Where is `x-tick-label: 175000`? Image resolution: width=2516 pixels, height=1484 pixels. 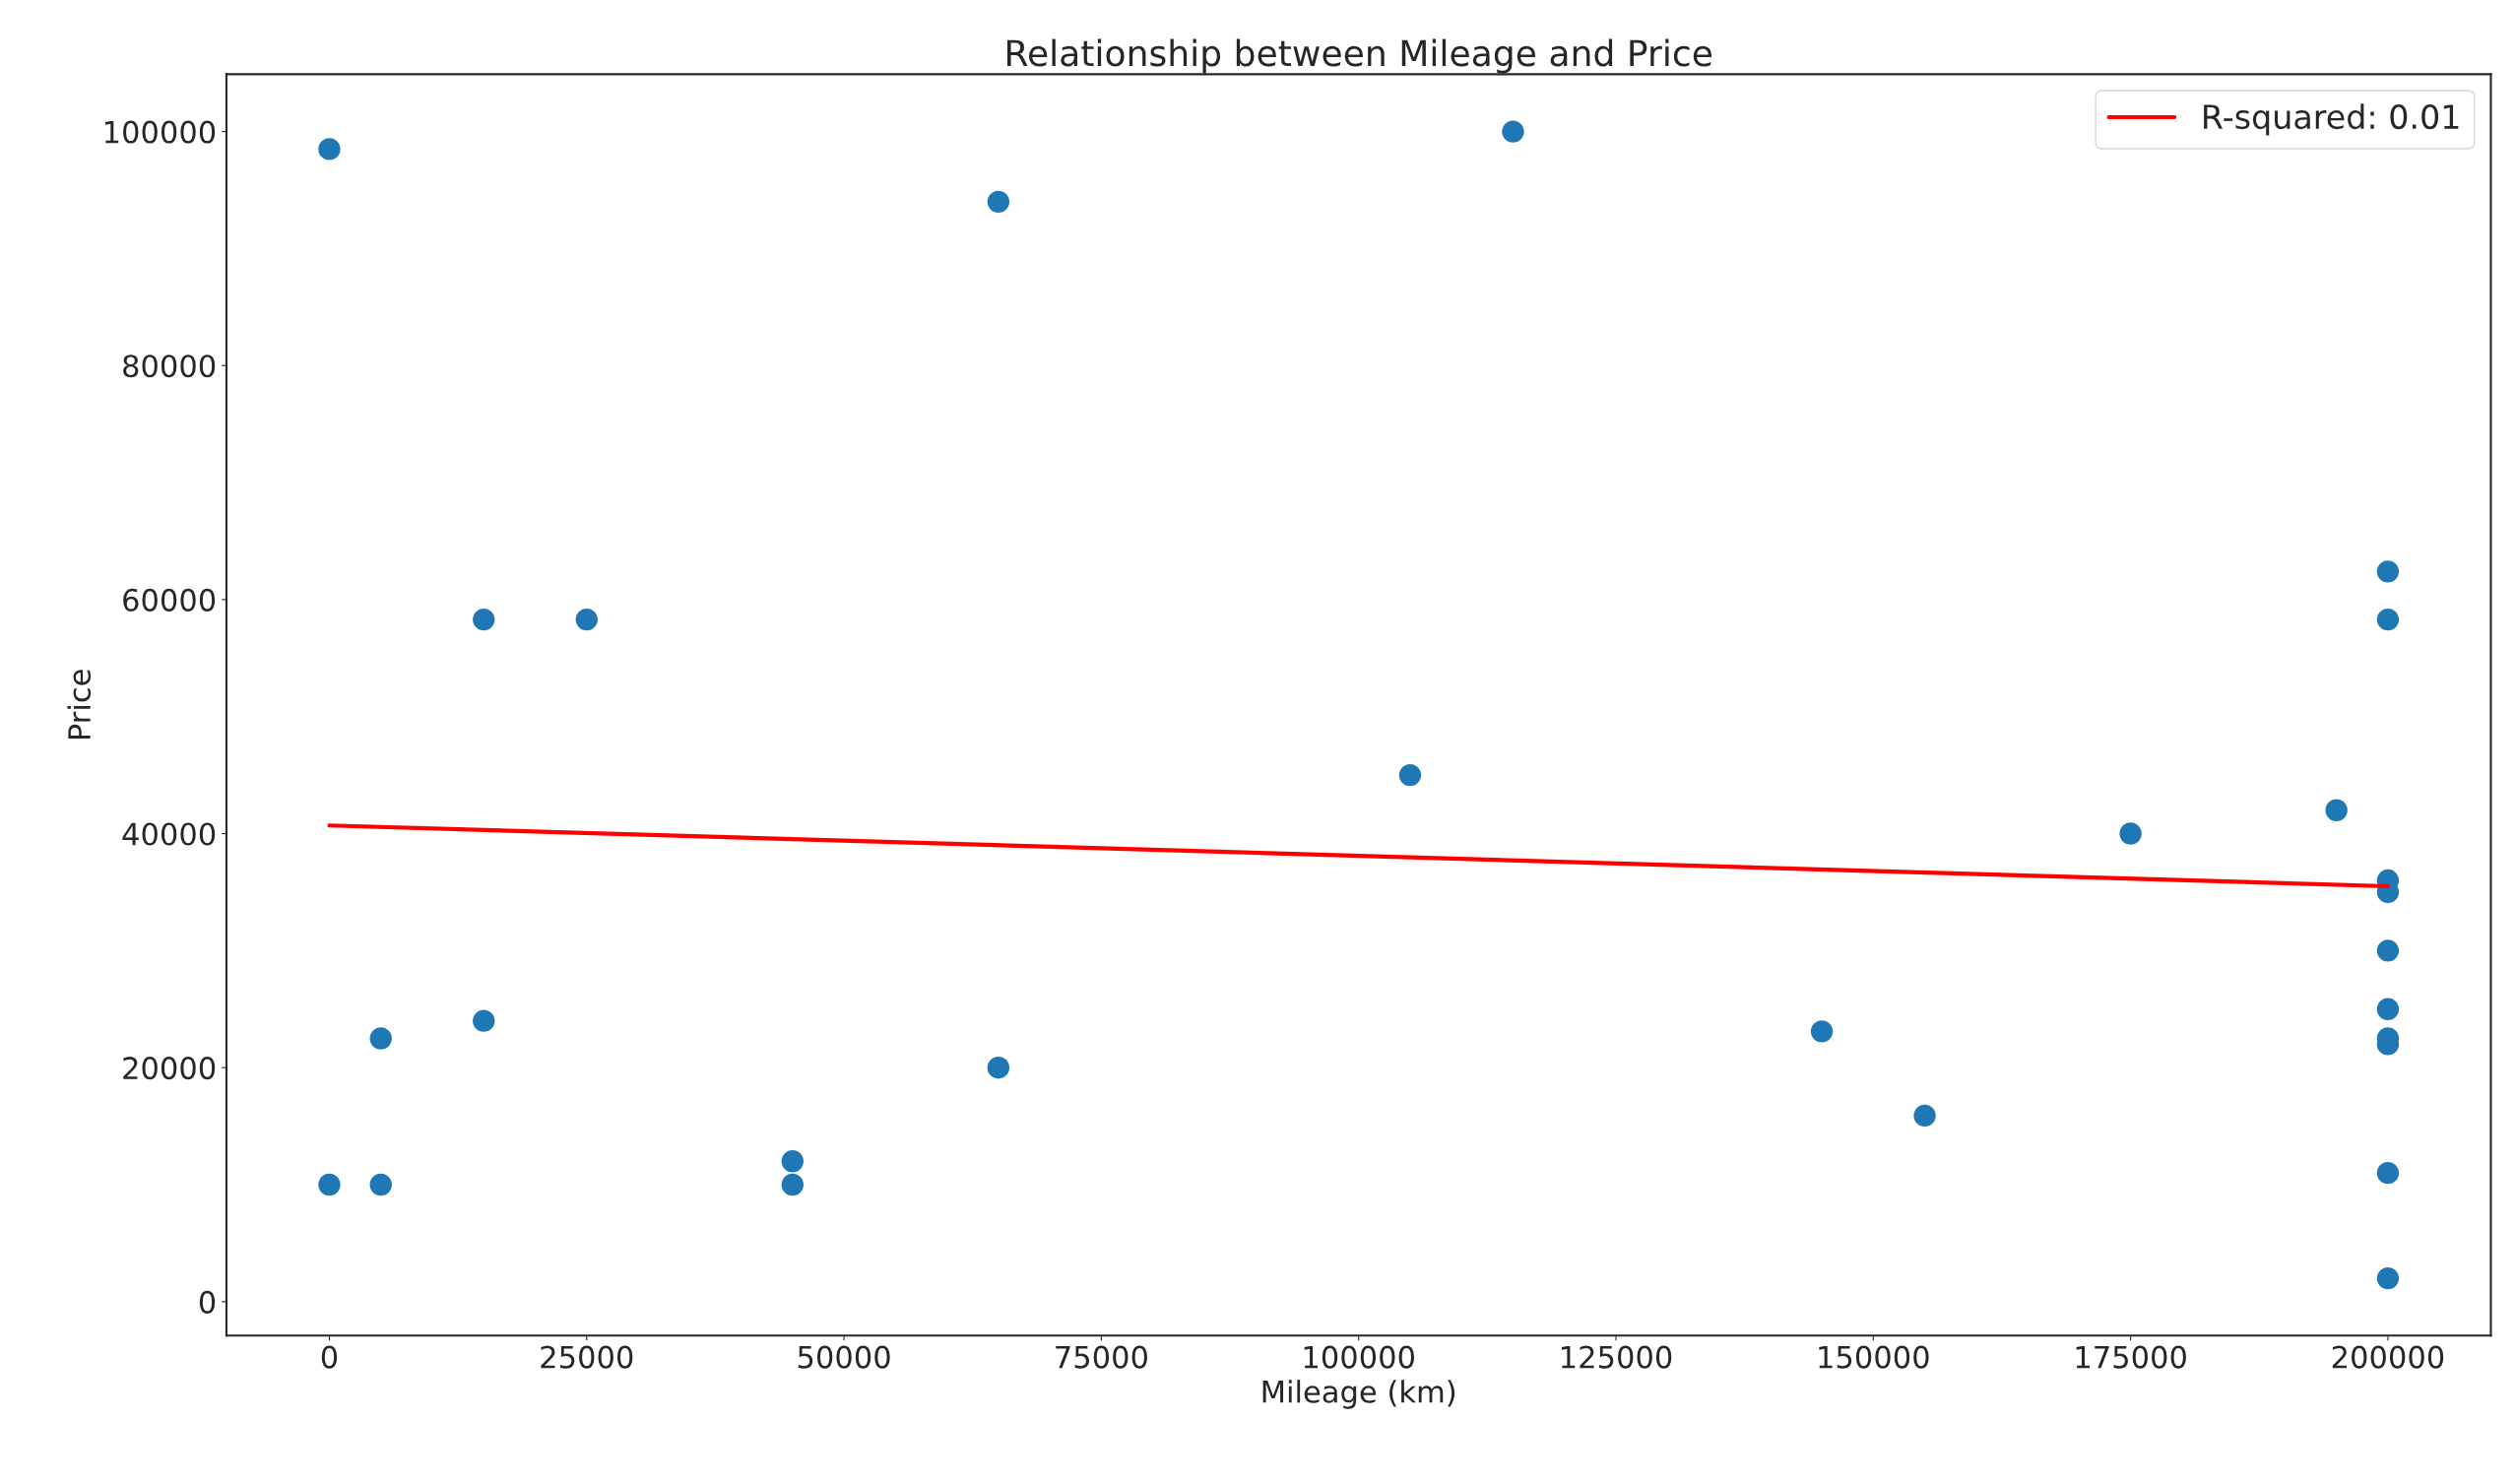
x-tick-label: 175000 is located at coordinates (2131, 1357).